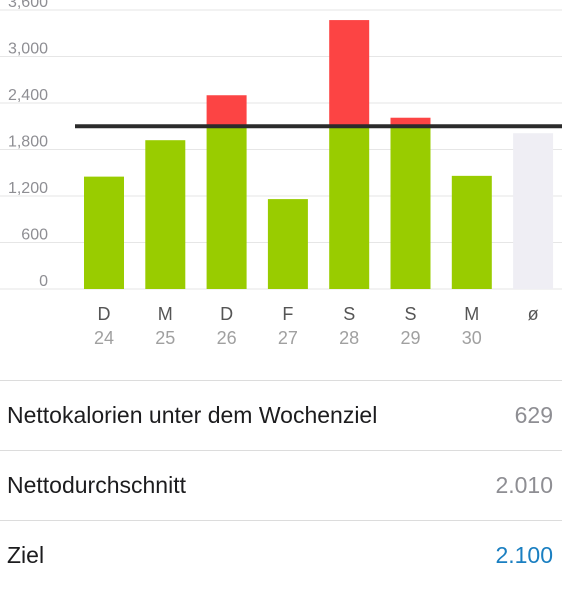 The width and height of the screenshot is (562, 590). What do you see at coordinates (104, 338) in the screenshot?
I see `date-label: 24` at bounding box center [104, 338].